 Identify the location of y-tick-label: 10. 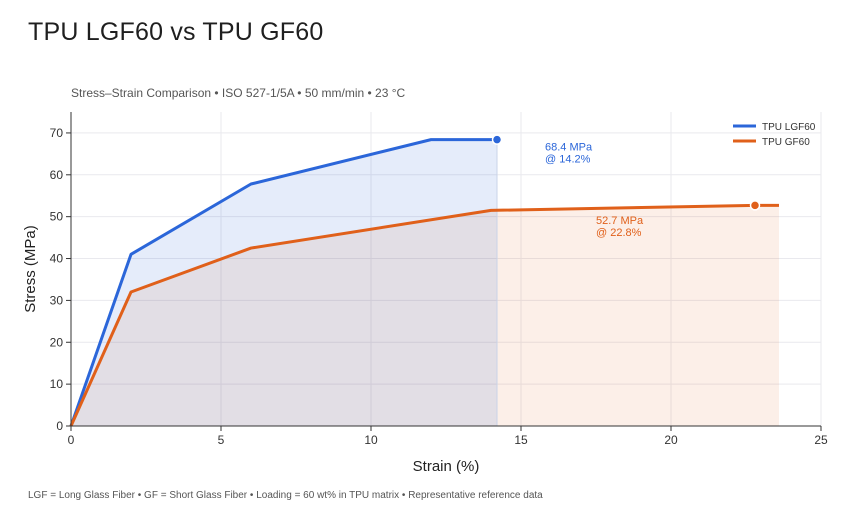
(57, 384).